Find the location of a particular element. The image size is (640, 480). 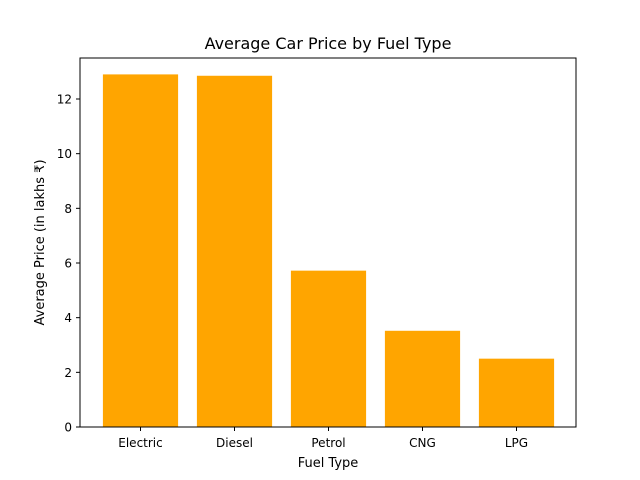

bar-lpg is located at coordinates (516, 392).